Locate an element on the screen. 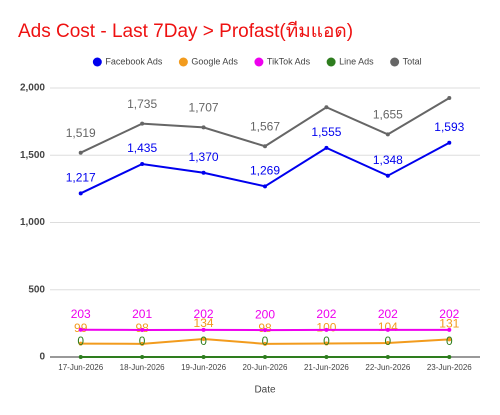 This screenshot has height=415, width=500. data-label: 200 is located at coordinates (265, 314).